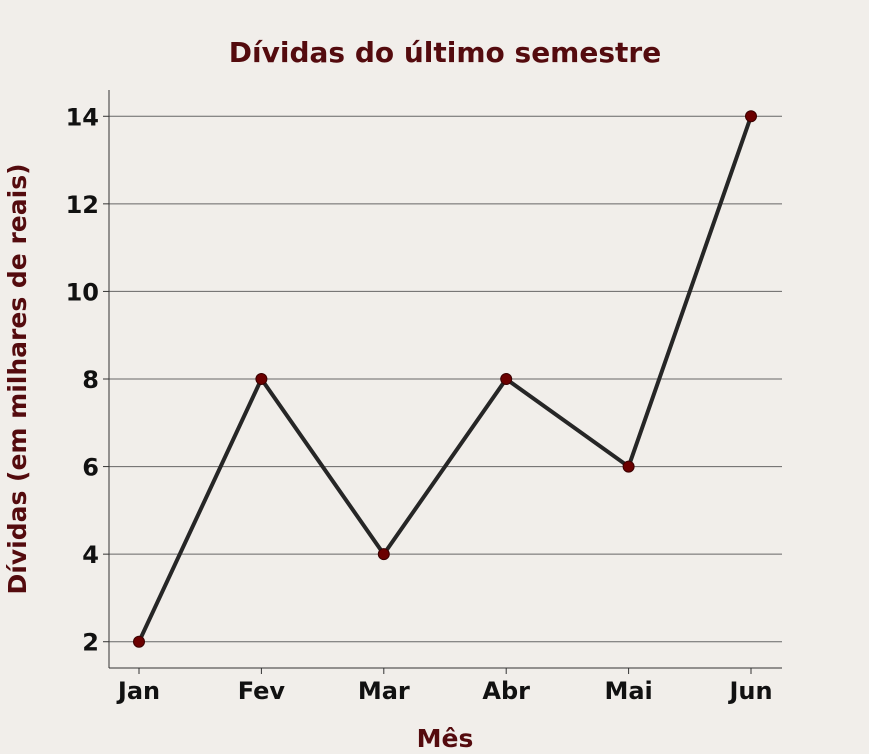 The width and height of the screenshot is (869, 754). Describe the element at coordinates (82, 292) in the screenshot. I see `y-tick-label-10: 10` at that location.